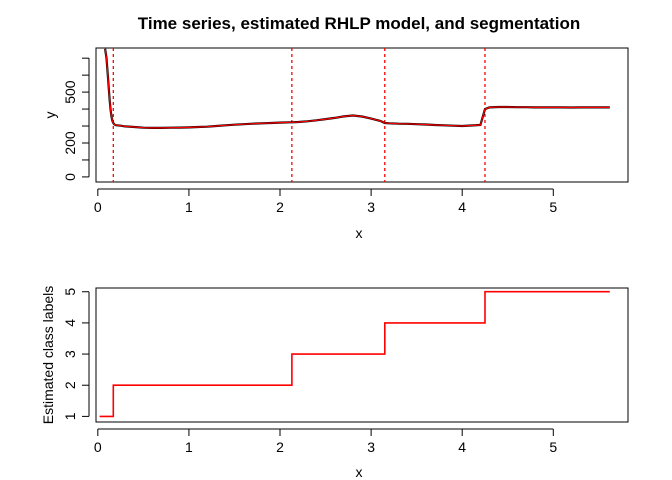 The width and height of the screenshot is (672, 480). Describe the element at coordinates (76, 119) in the screenshot. I see `top-y-axis: 0 200 500` at that location.